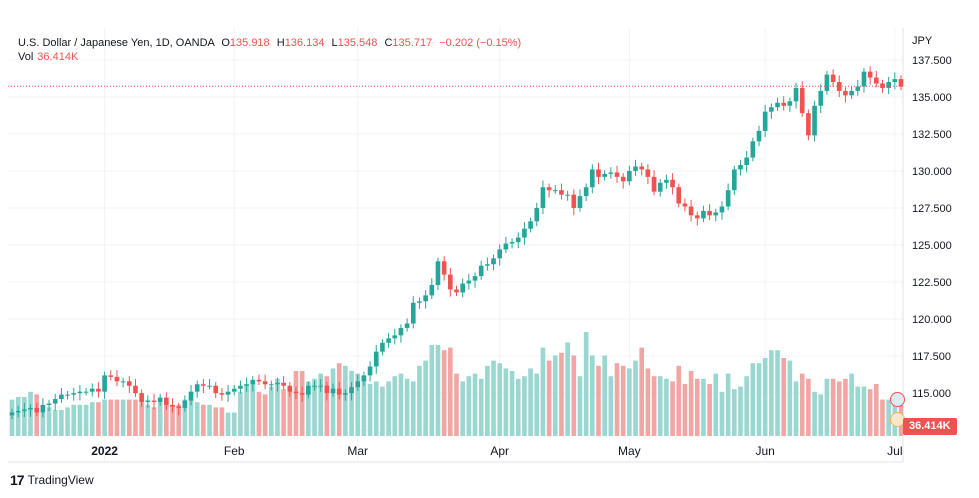 This screenshot has width=979, height=498. I want to click on tradingview-logo-icon: 17, so click(17, 480).